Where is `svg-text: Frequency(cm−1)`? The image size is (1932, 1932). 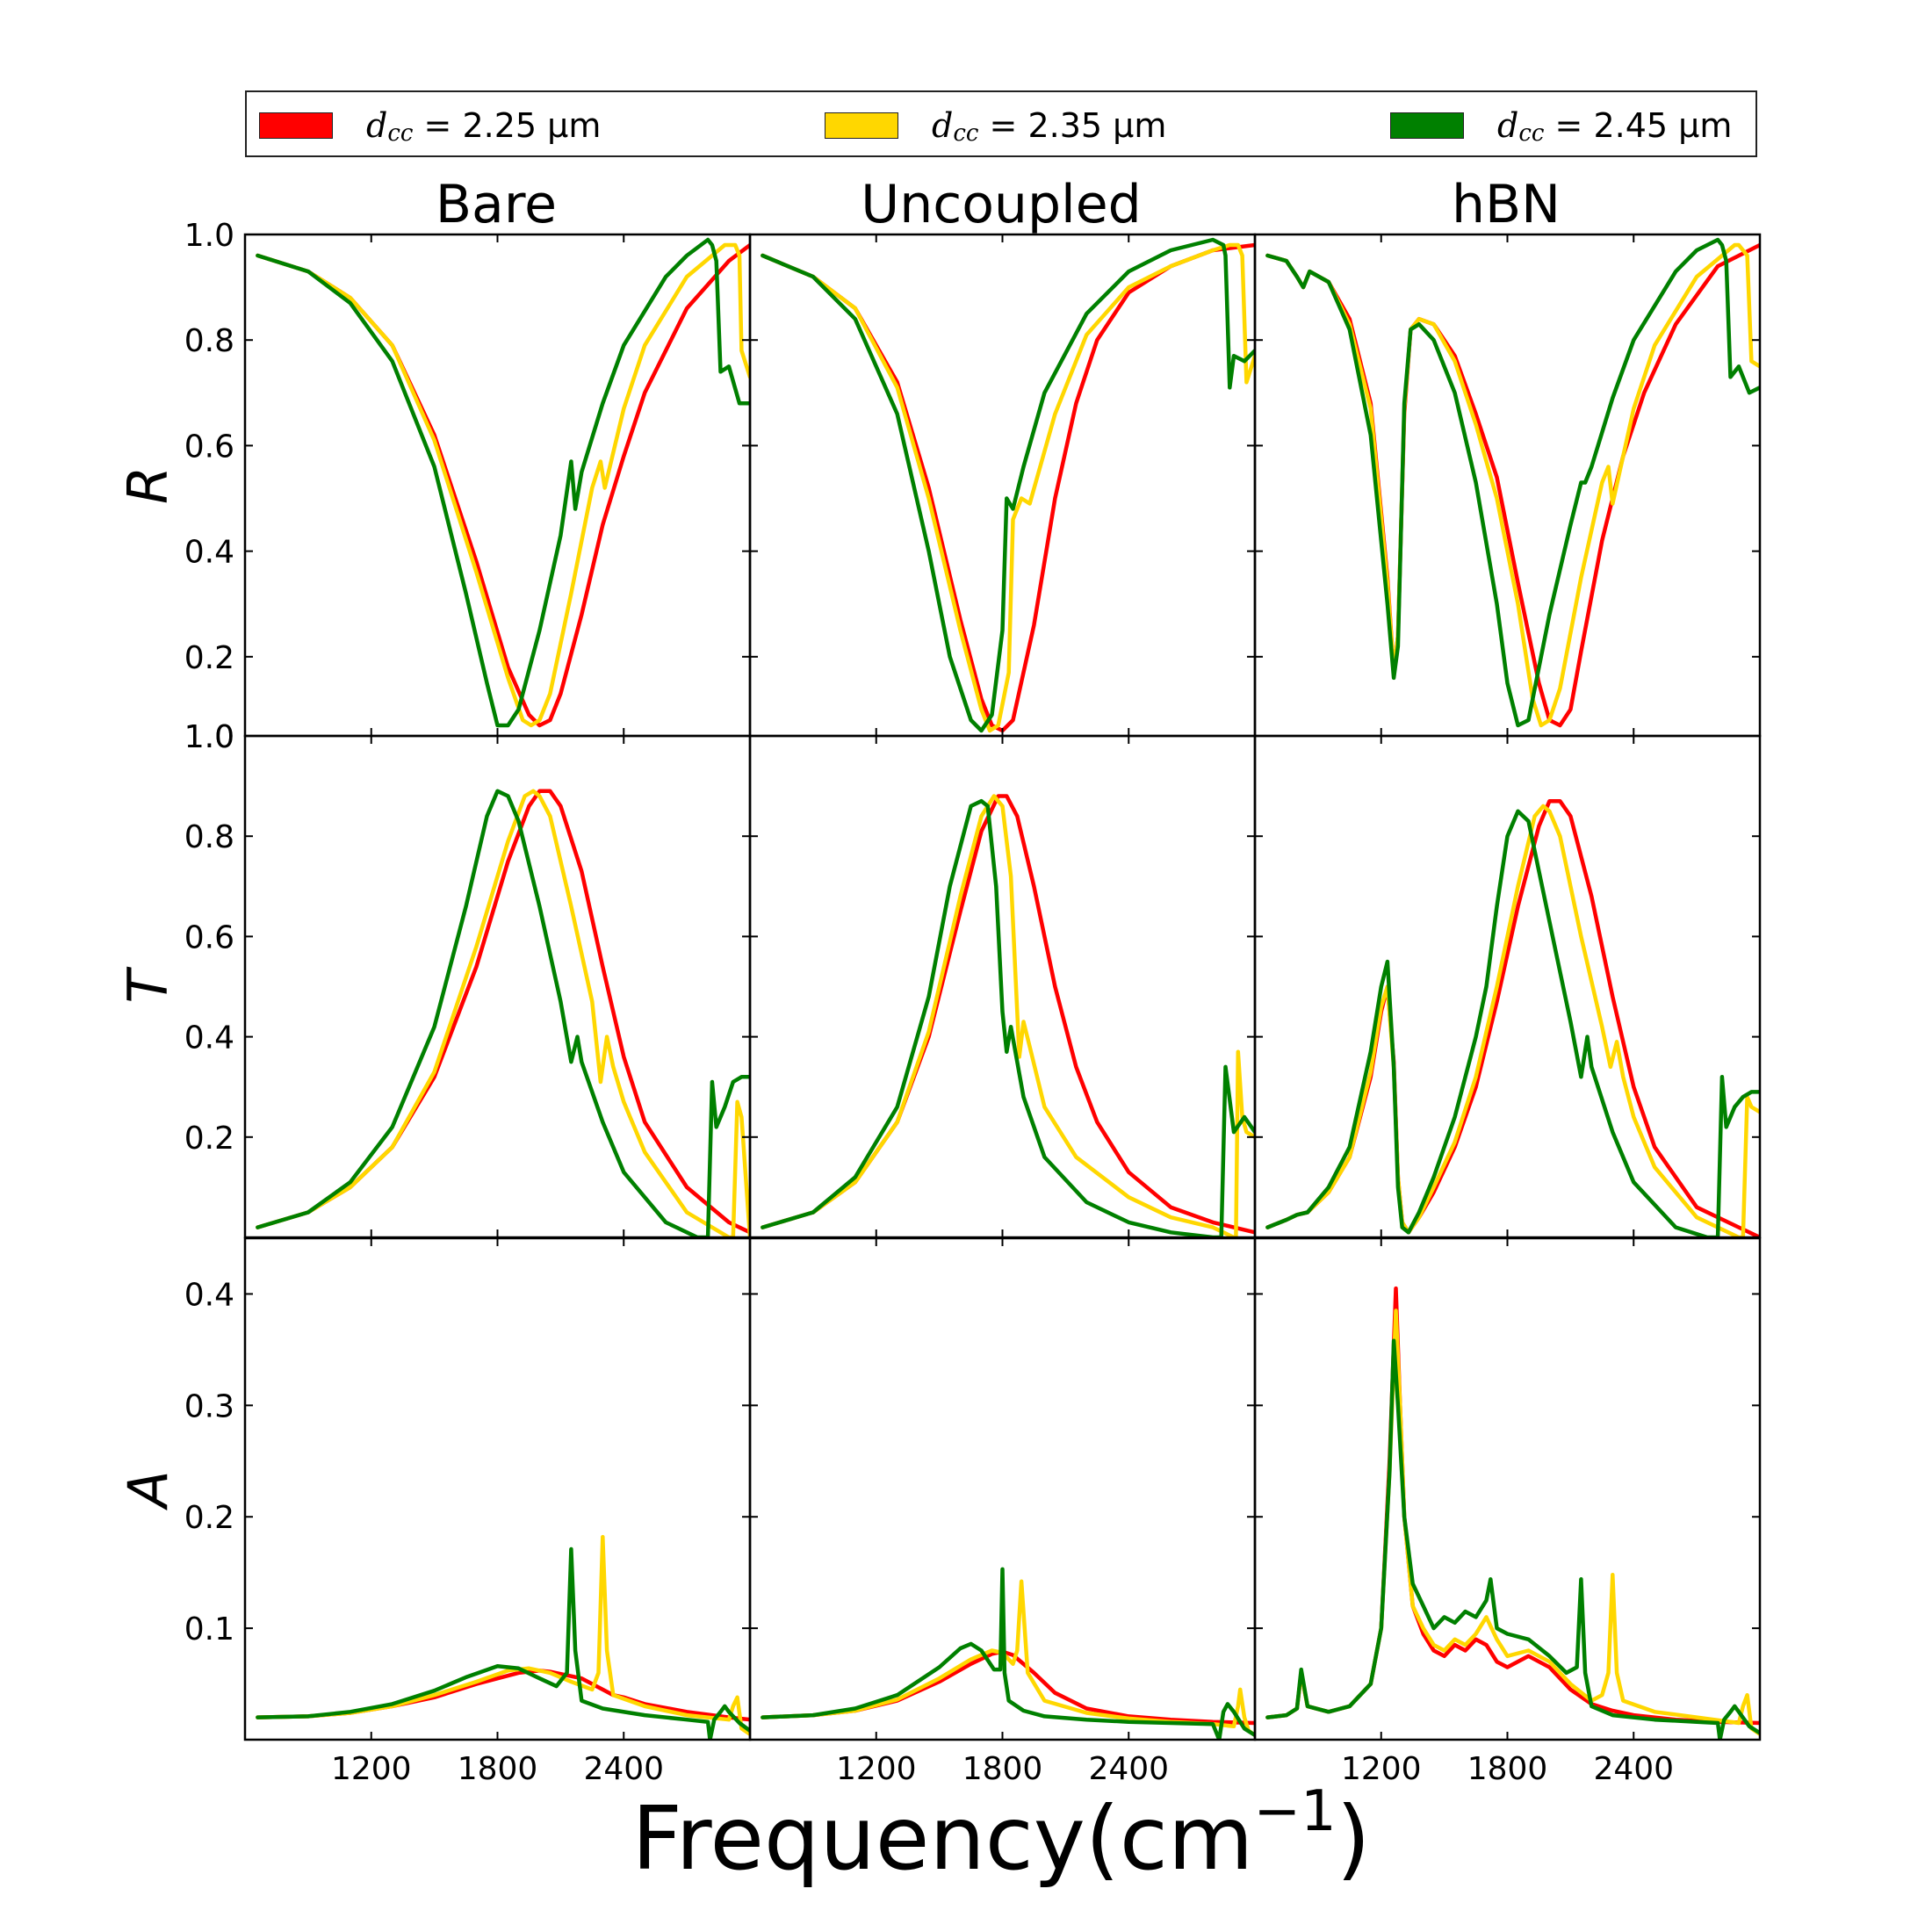 svg-text: Frequency(cm−1) is located at coordinates (1001, 1835).